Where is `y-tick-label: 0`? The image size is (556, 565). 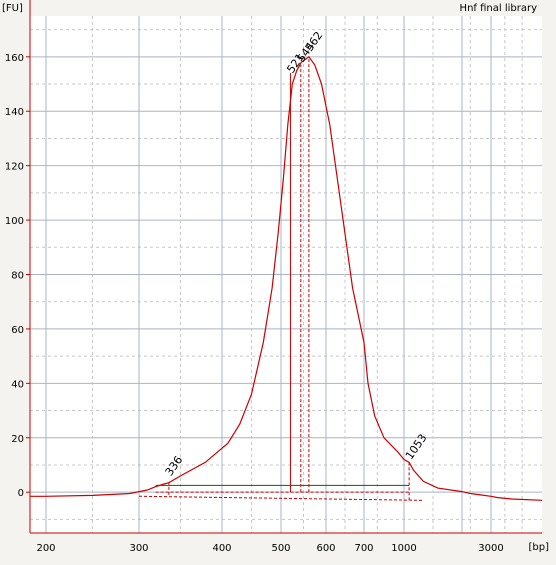
y-tick-label: 0 is located at coordinates (21, 493).